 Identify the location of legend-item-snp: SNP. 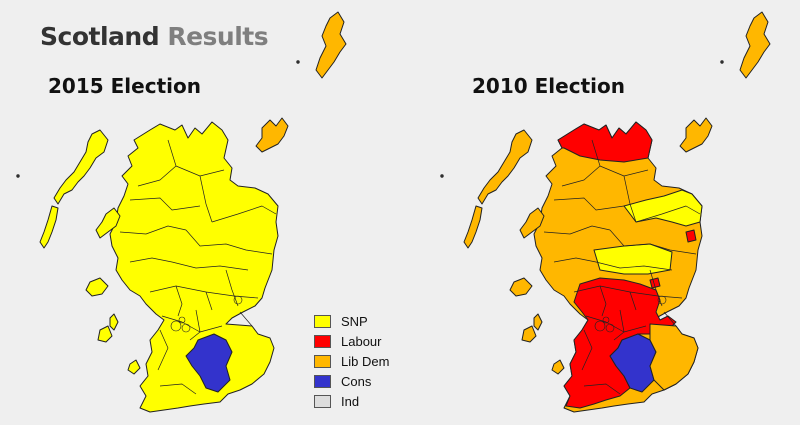
(351, 321).